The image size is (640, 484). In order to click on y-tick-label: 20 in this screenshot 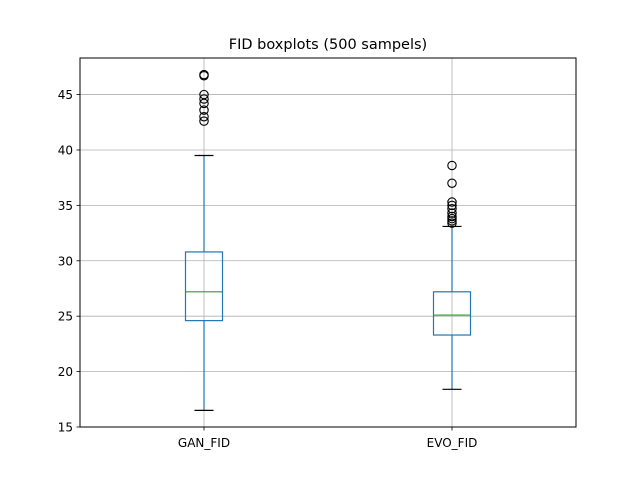, I will do `click(65, 372)`.